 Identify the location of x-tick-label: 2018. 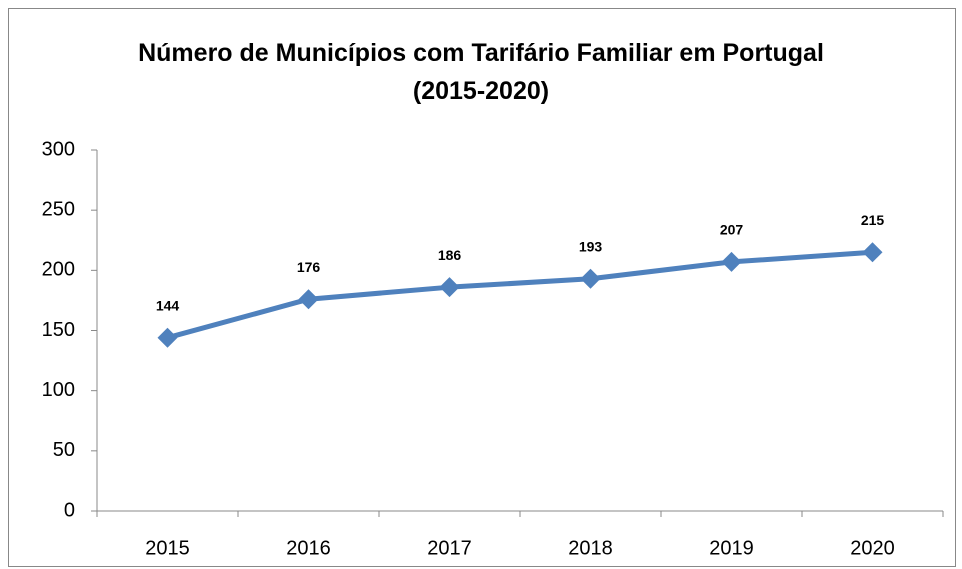
(590, 548).